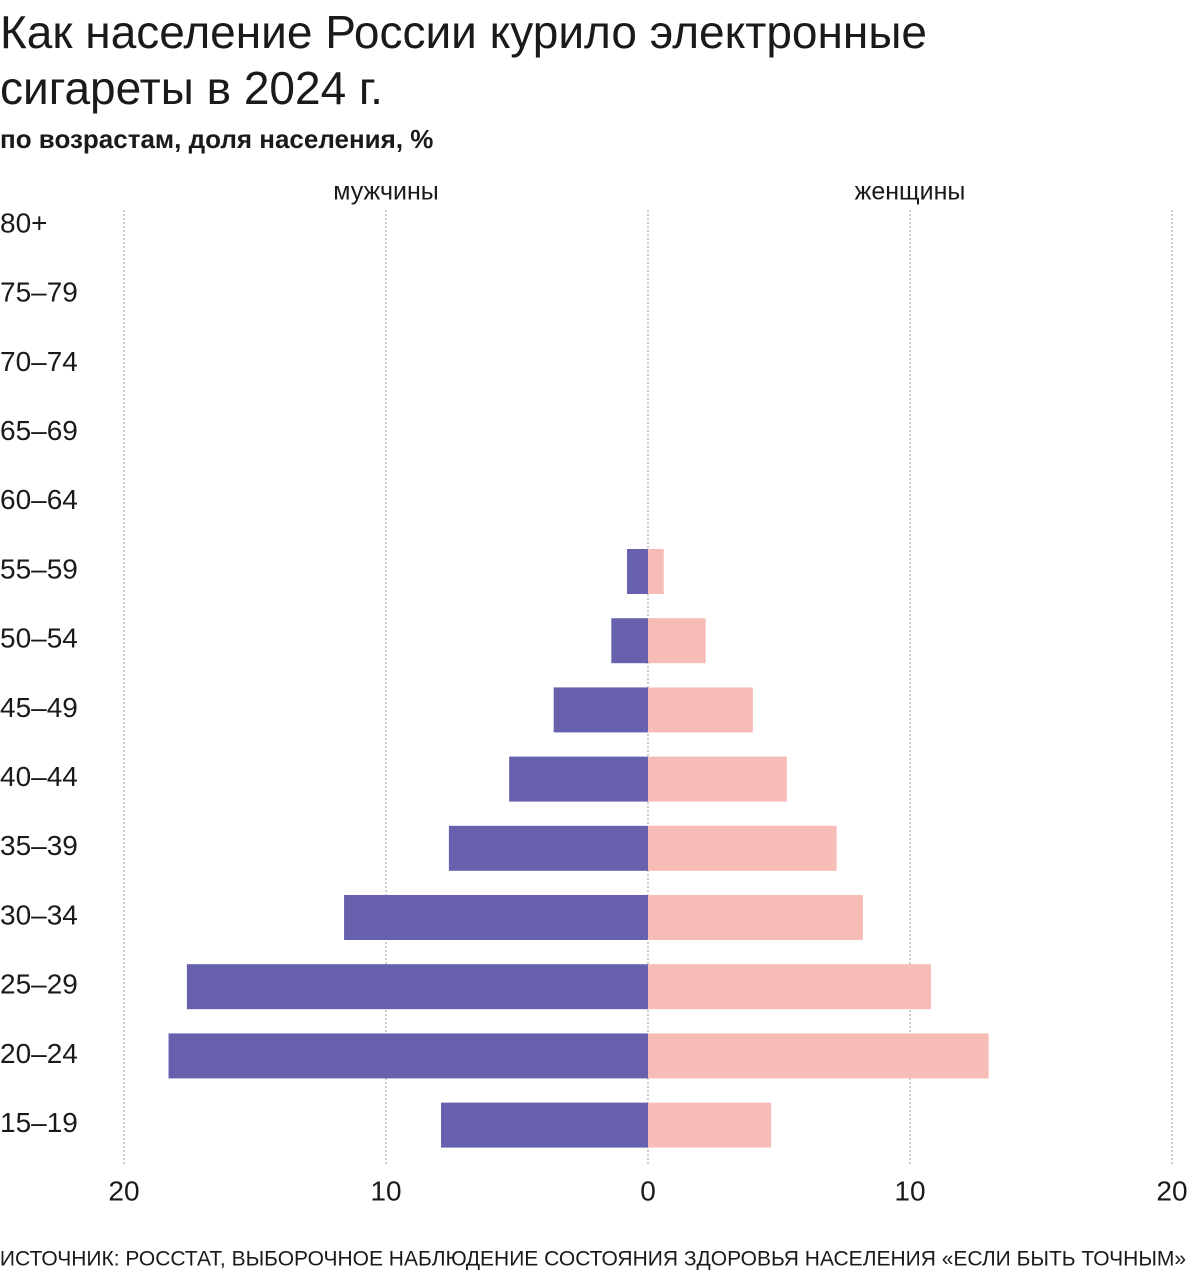  I want to click on y-tick-label: 60–64, so click(39, 499).